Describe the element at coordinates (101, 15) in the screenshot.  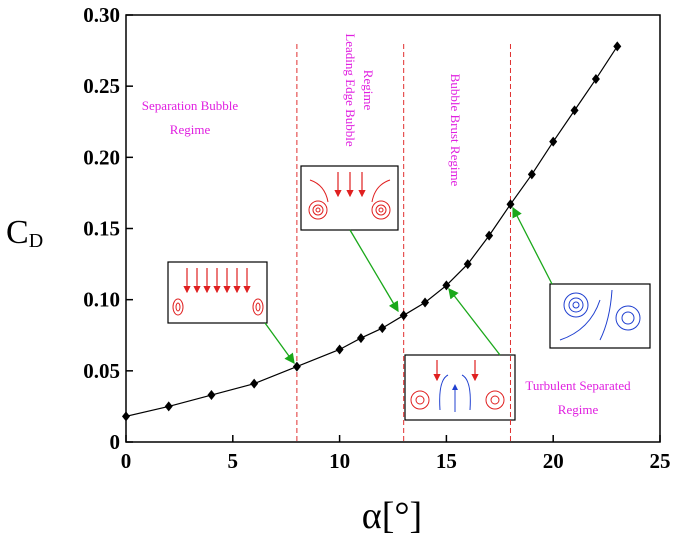
I see `y-tick-label: 0.30` at that location.